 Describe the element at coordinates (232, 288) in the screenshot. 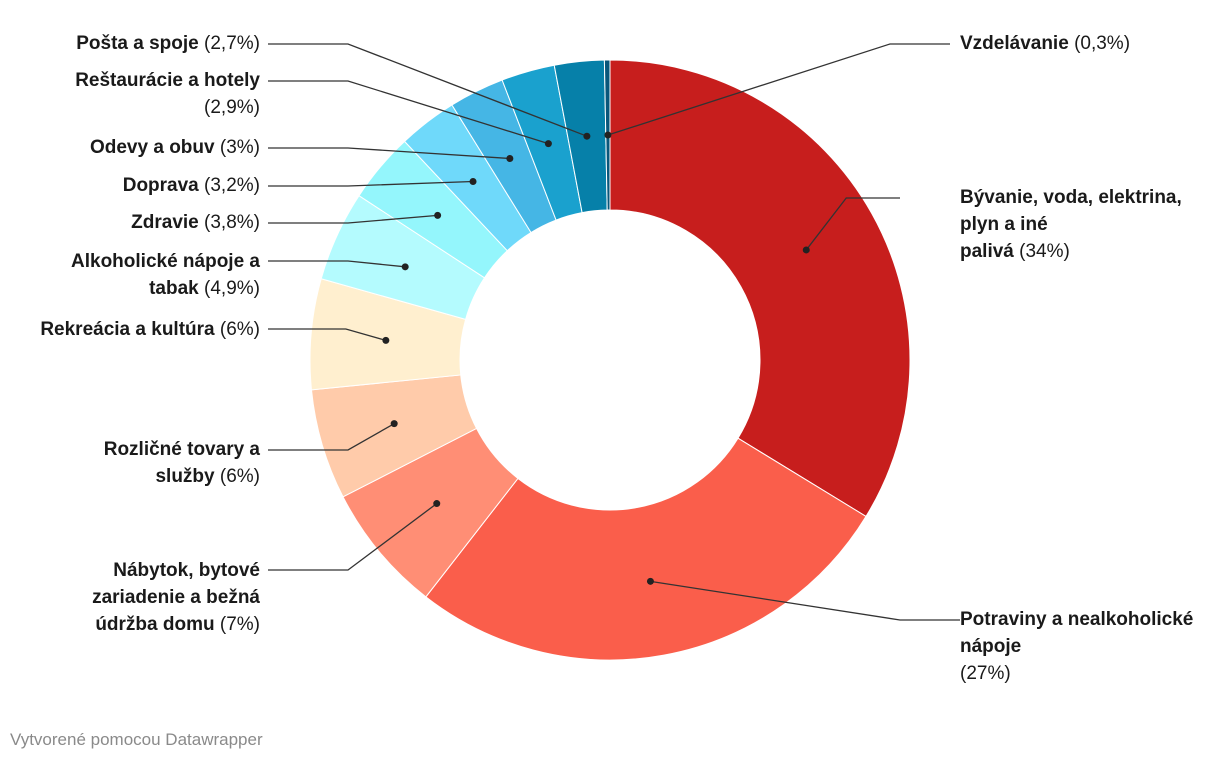

I see `label-alkohol-pct: (4,9%)` at that location.